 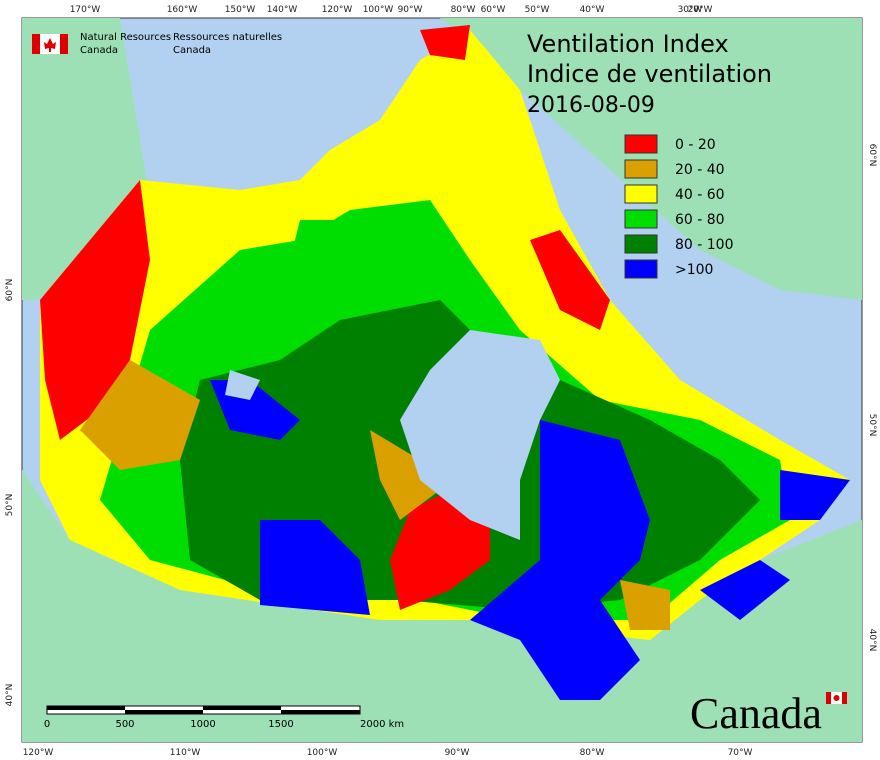 What do you see at coordinates (192, 50) in the screenshot?
I see `agency-fr: Canada` at bounding box center [192, 50].